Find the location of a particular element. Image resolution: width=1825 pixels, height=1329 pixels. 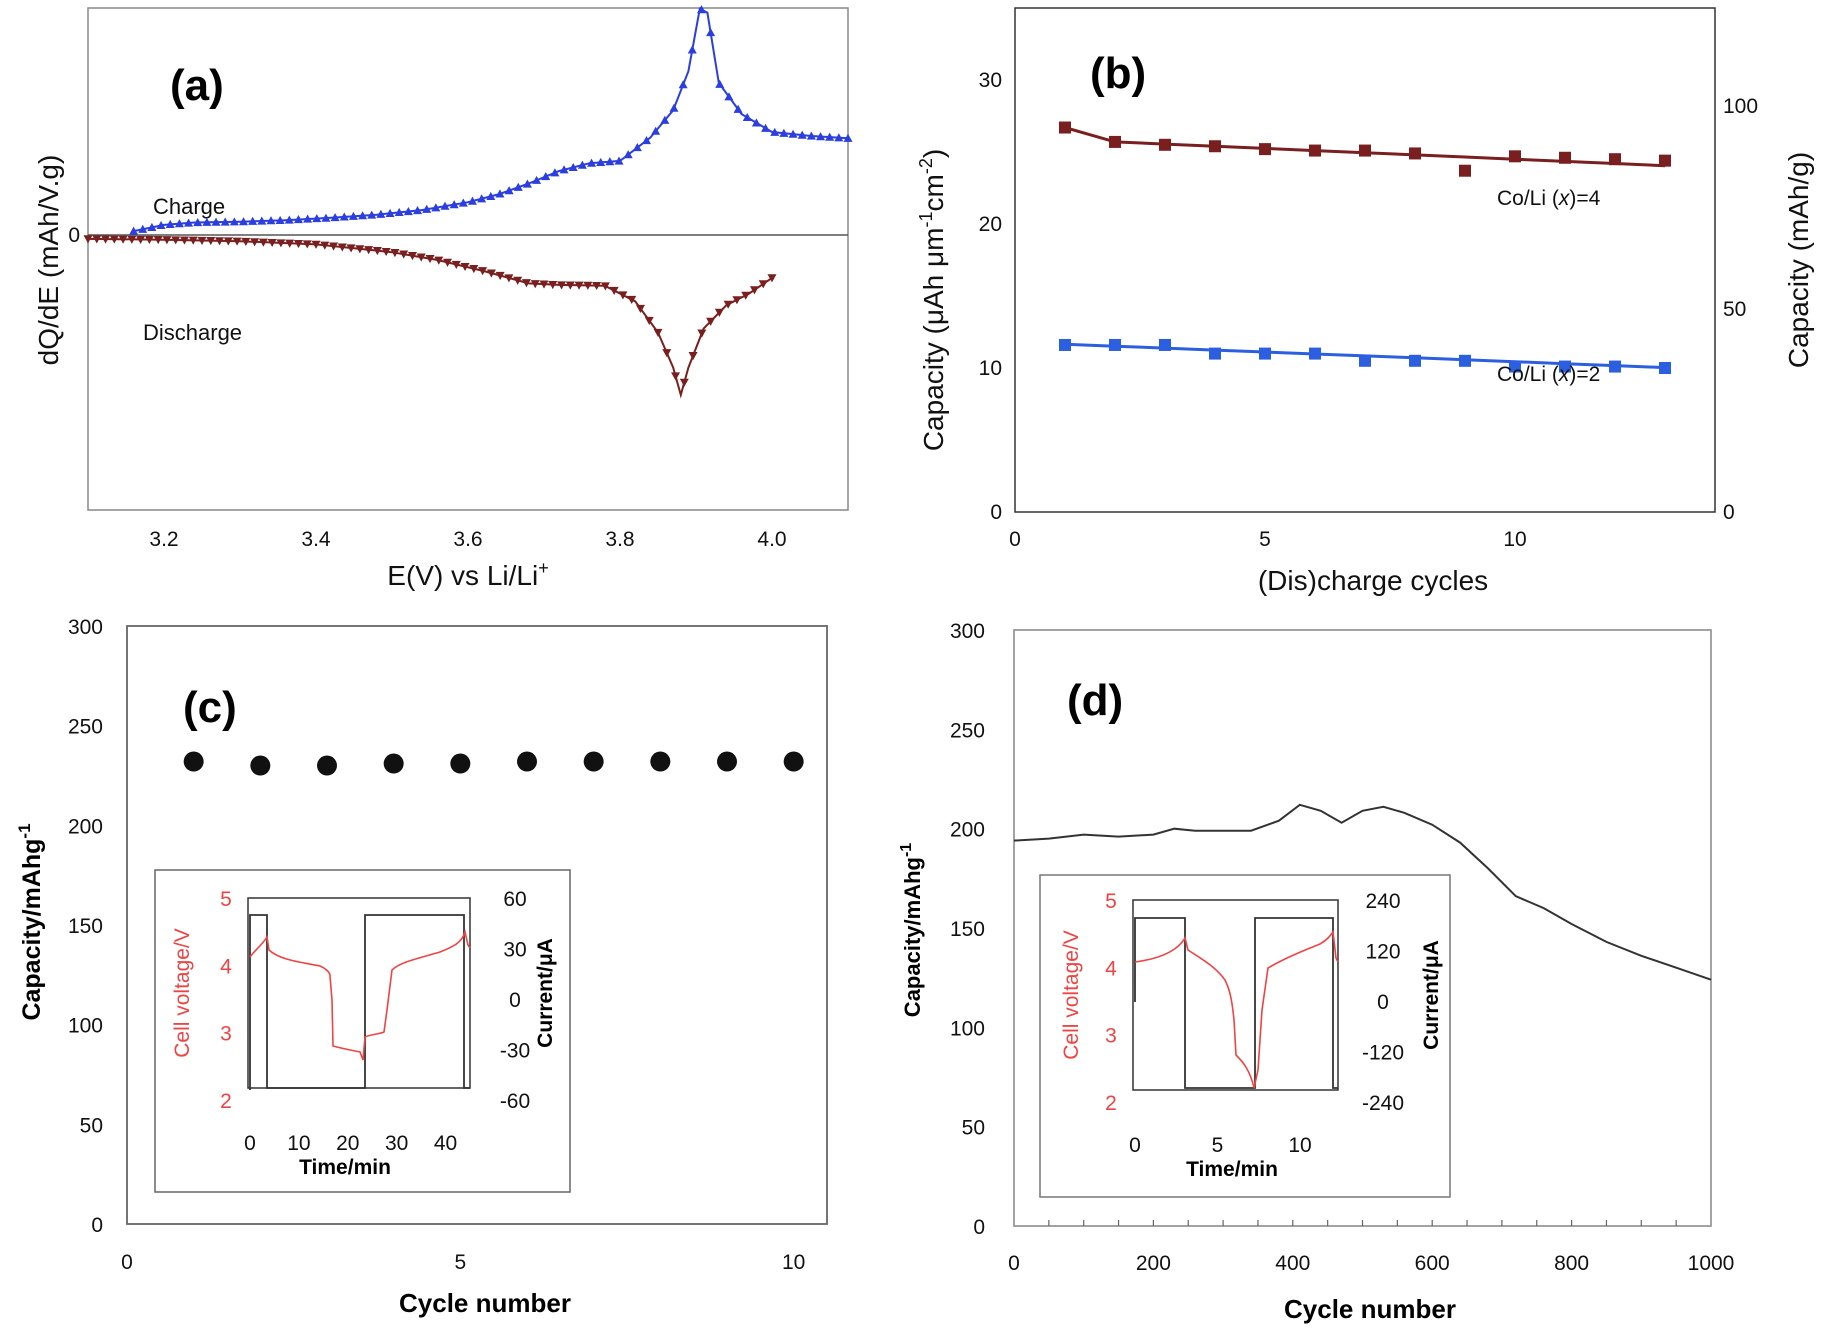

panel-c-inset-x-tick-label: 10 is located at coordinates (298, 1143).